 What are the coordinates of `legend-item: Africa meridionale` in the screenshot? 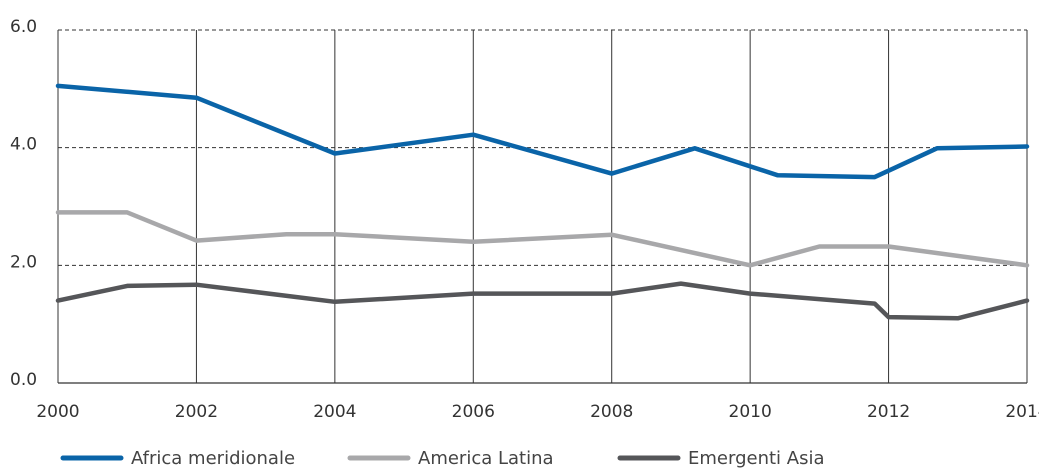 It's located at (177, 458).